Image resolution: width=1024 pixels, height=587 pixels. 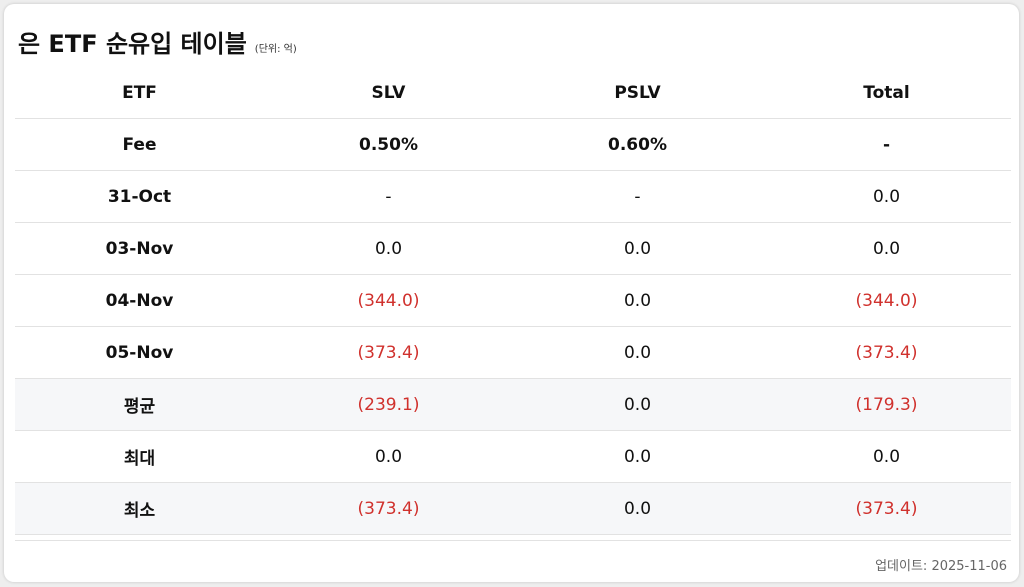 I want to click on unit-note: (단위: 억), so click(x=275, y=49).